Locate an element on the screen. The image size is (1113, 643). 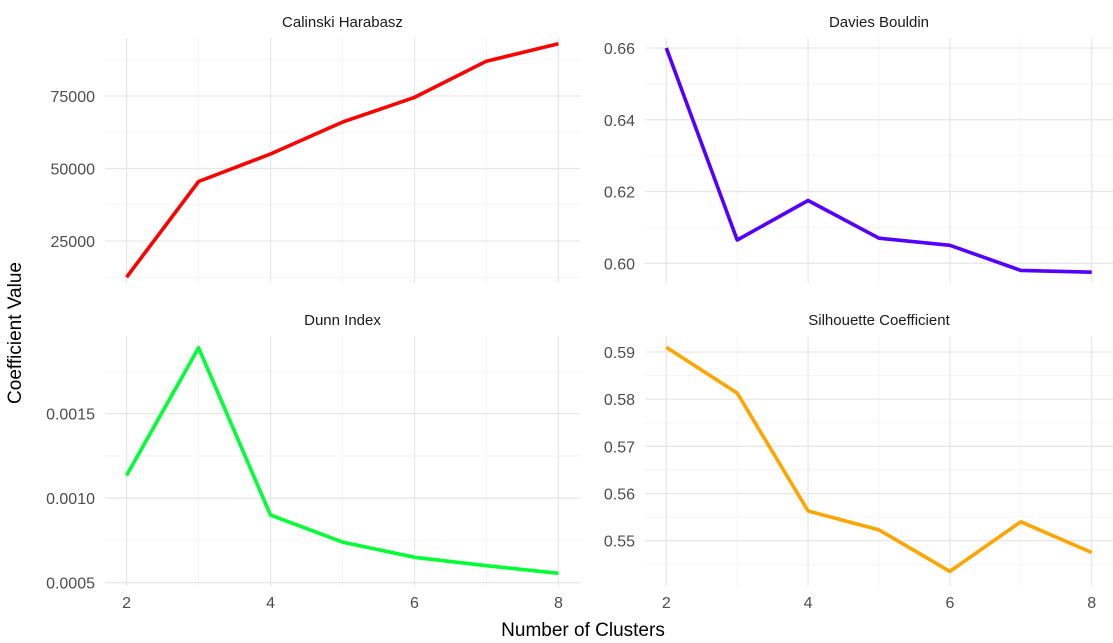
y-tick-label: 0.0005 is located at coordinates (70, 584).